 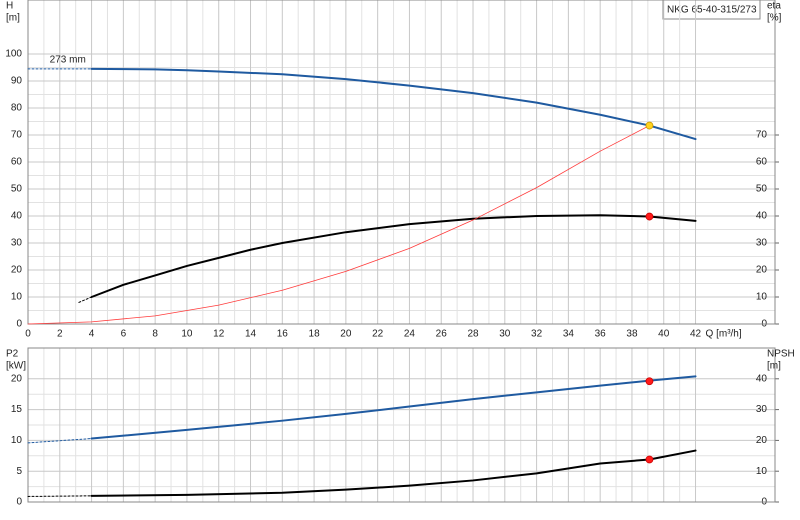 What do you see at coordinates (696, 334) in the screenshot?
I see `x-tick-label: 42` at bounding box center [696, 334].